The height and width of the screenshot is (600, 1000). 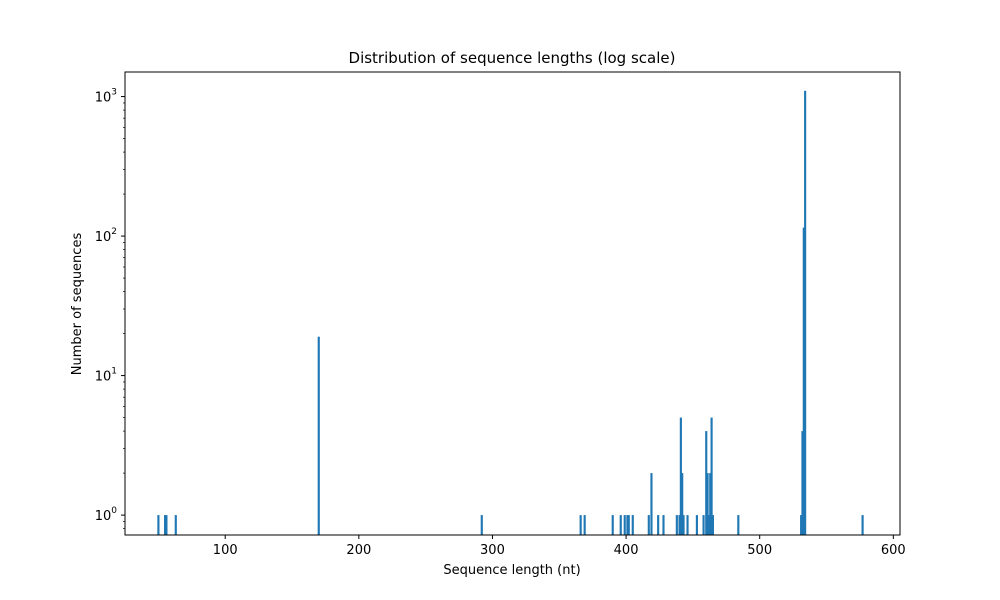 I want to click on y-tick-label: 10⁰, so click(x=106, y=515).